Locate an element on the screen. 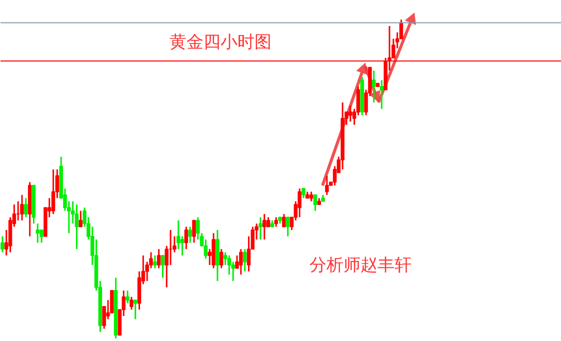 The height and width of the screenshot is (341, 561). text: 黄金四小时图 is located at coordinates (221, 42).